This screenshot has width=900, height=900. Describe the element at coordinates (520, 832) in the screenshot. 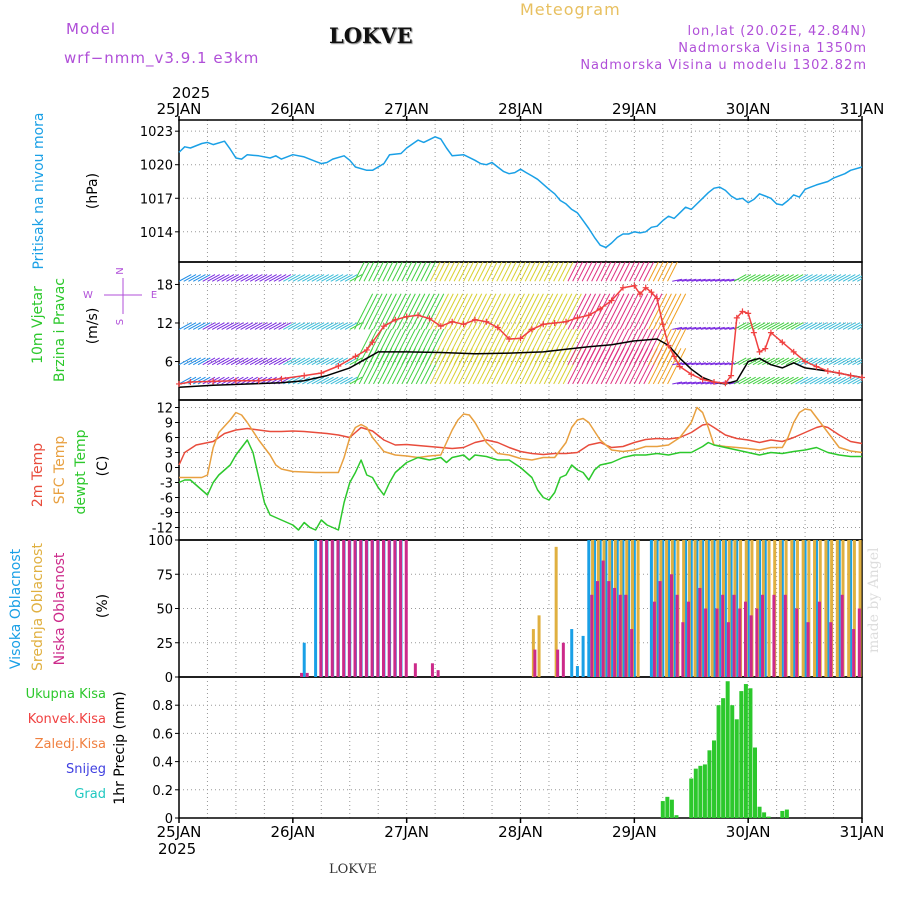

I see `x-tick-label-bottom: 28JAN` at that location.